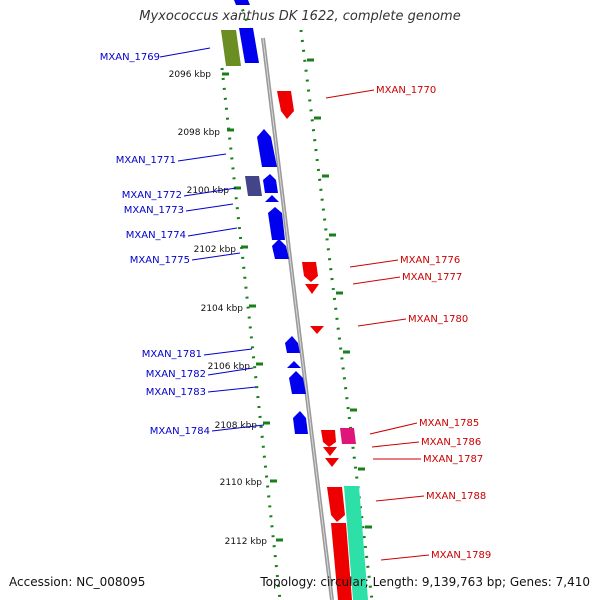 This screenshot has width=600, height=600. Describe the element at coordinates (356, 543) in the screenshot. I see `gene-arrow-teal` at that location.